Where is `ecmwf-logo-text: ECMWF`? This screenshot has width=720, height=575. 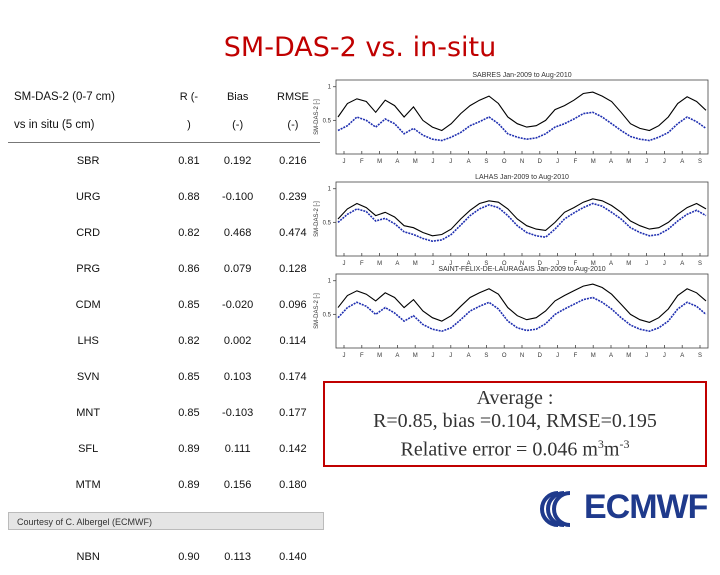
ecmwf-logo-text: ECMWF is located at coordinates (646, 507).